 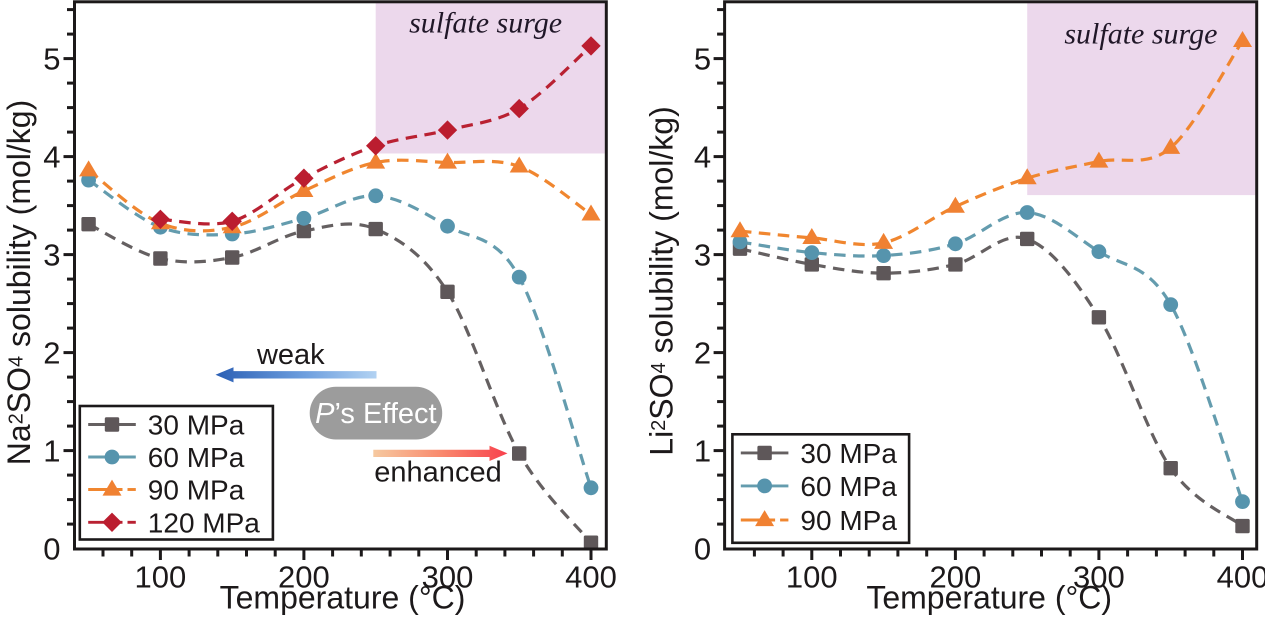 I want to click on svg-text: P’s Effect, so click(x=375, y=414).